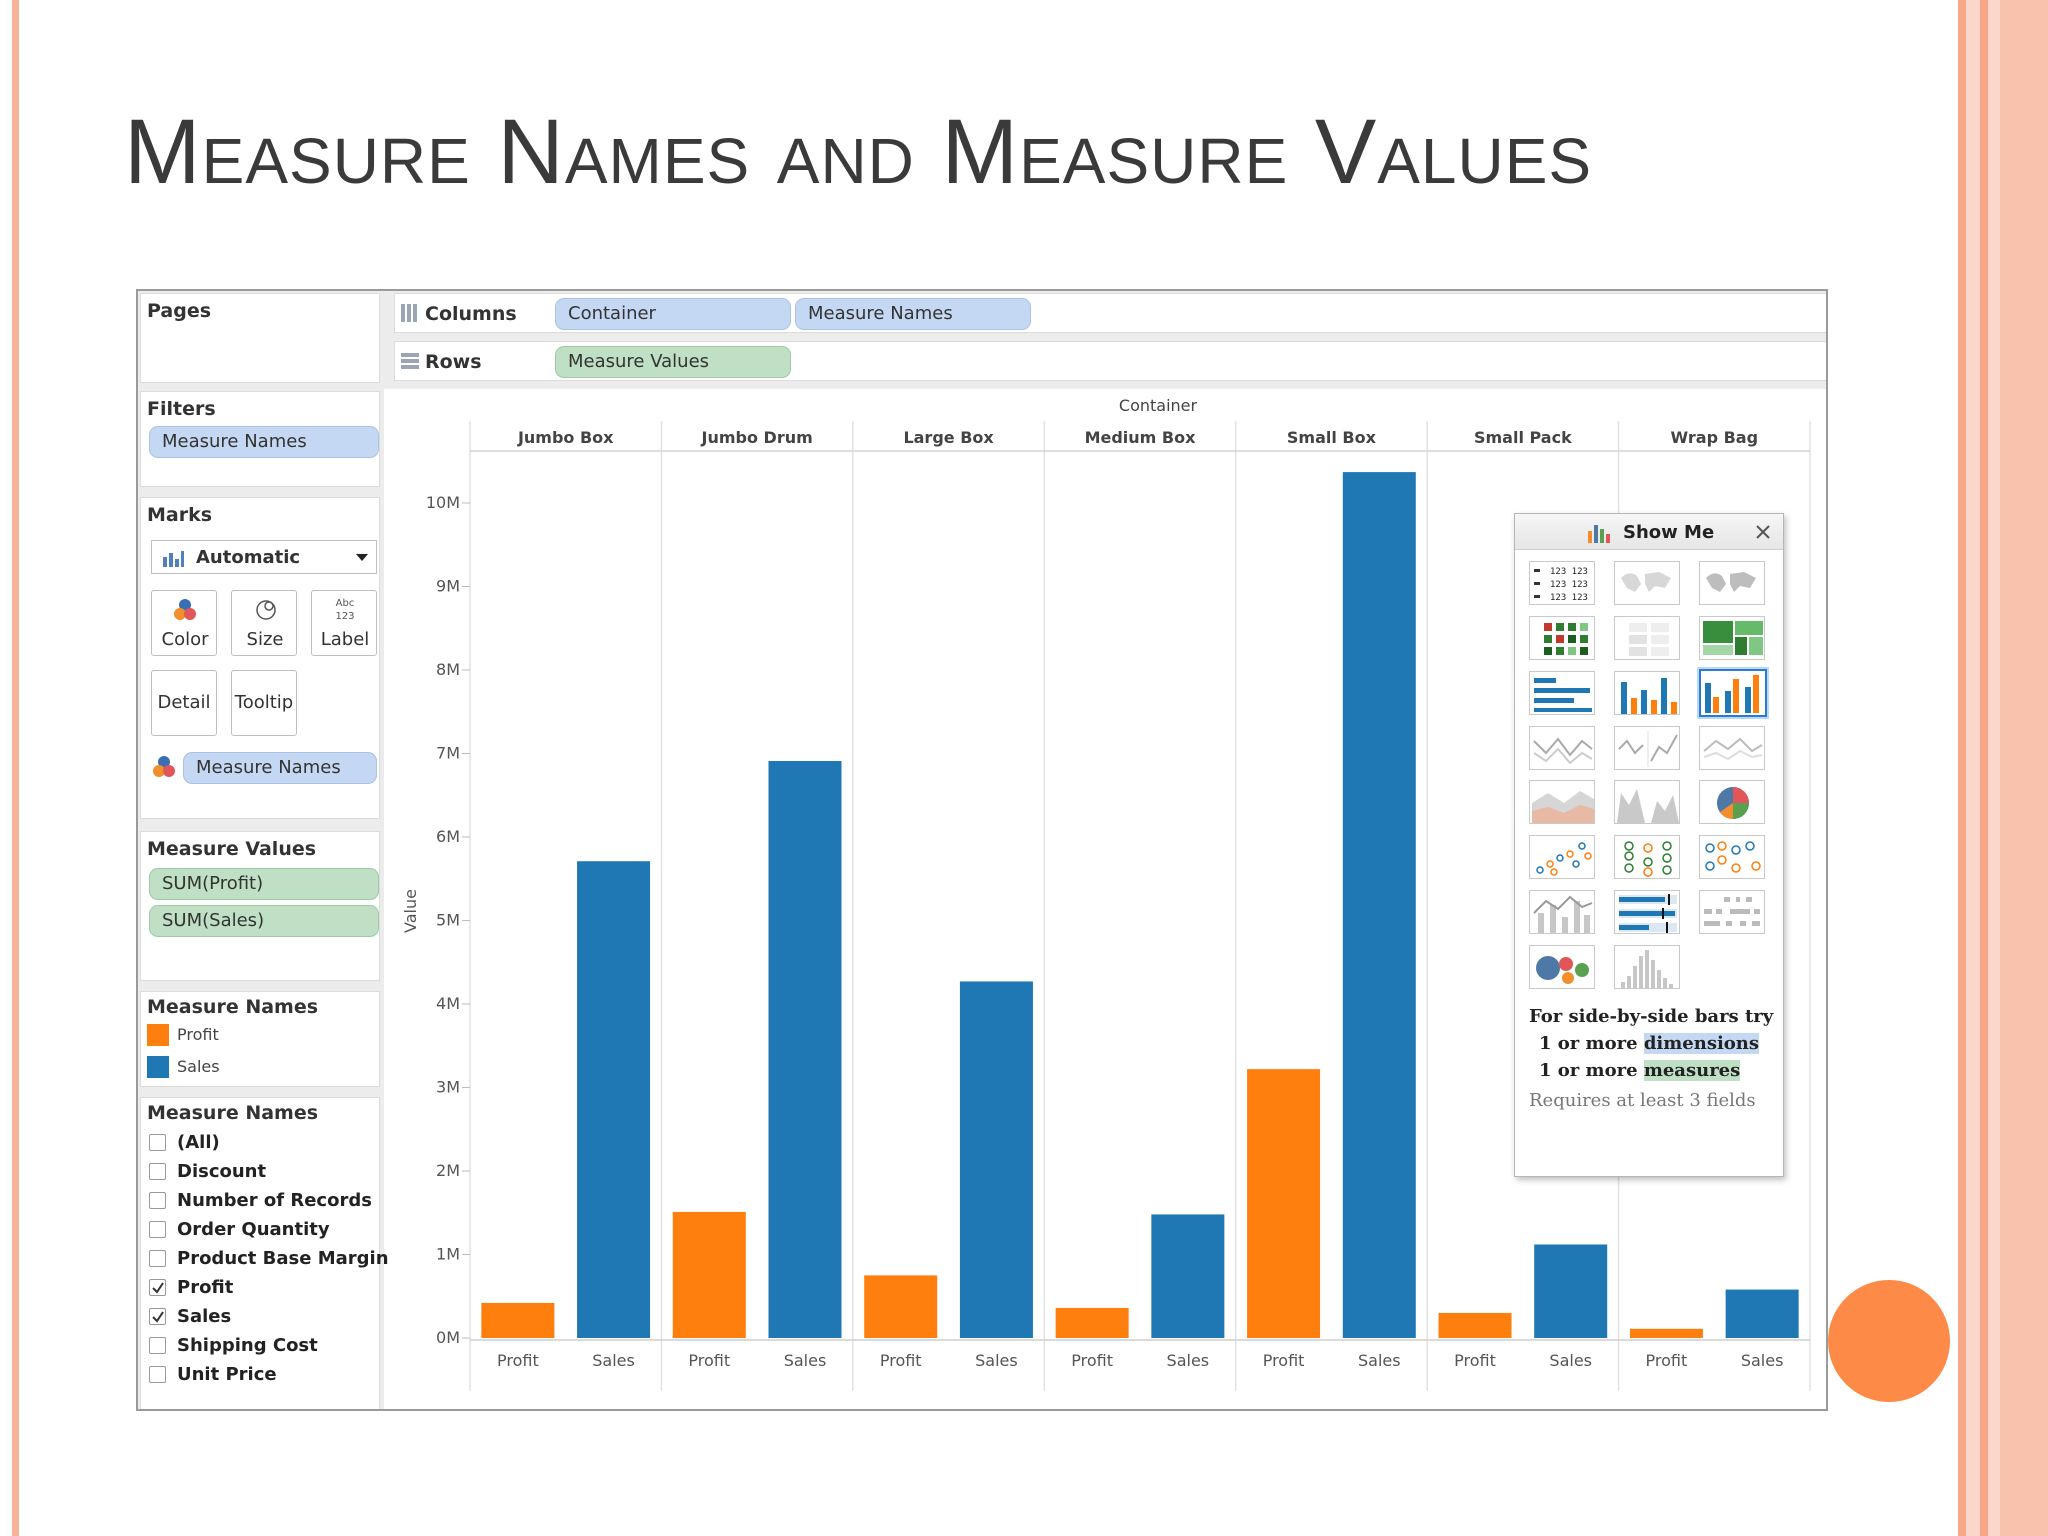  Describe the element at coordinates (1647, 967) in the screenshot. I see `chart-type-histogram` at that location.